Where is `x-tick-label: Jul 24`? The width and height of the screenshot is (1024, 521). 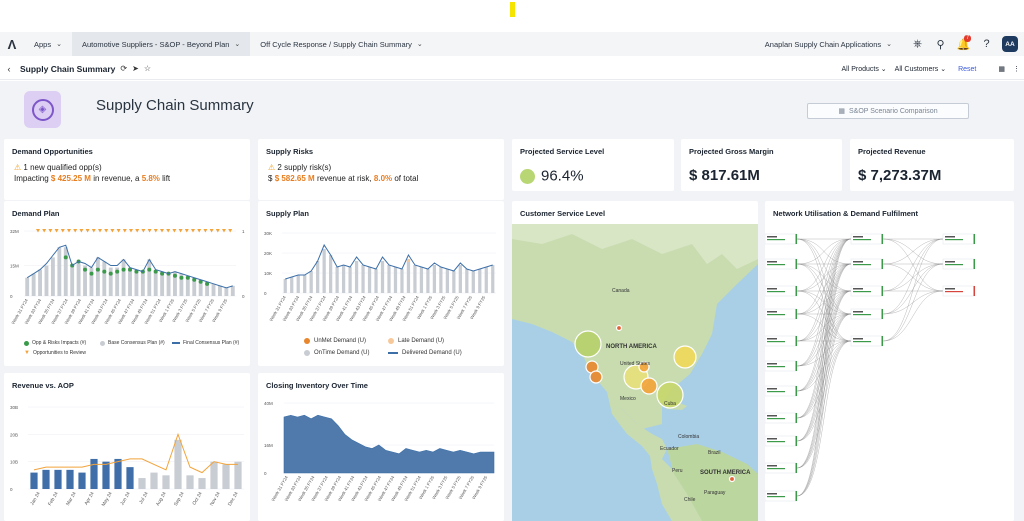
x-tick-label: Jul 24 is located at coordinates (144, 498).